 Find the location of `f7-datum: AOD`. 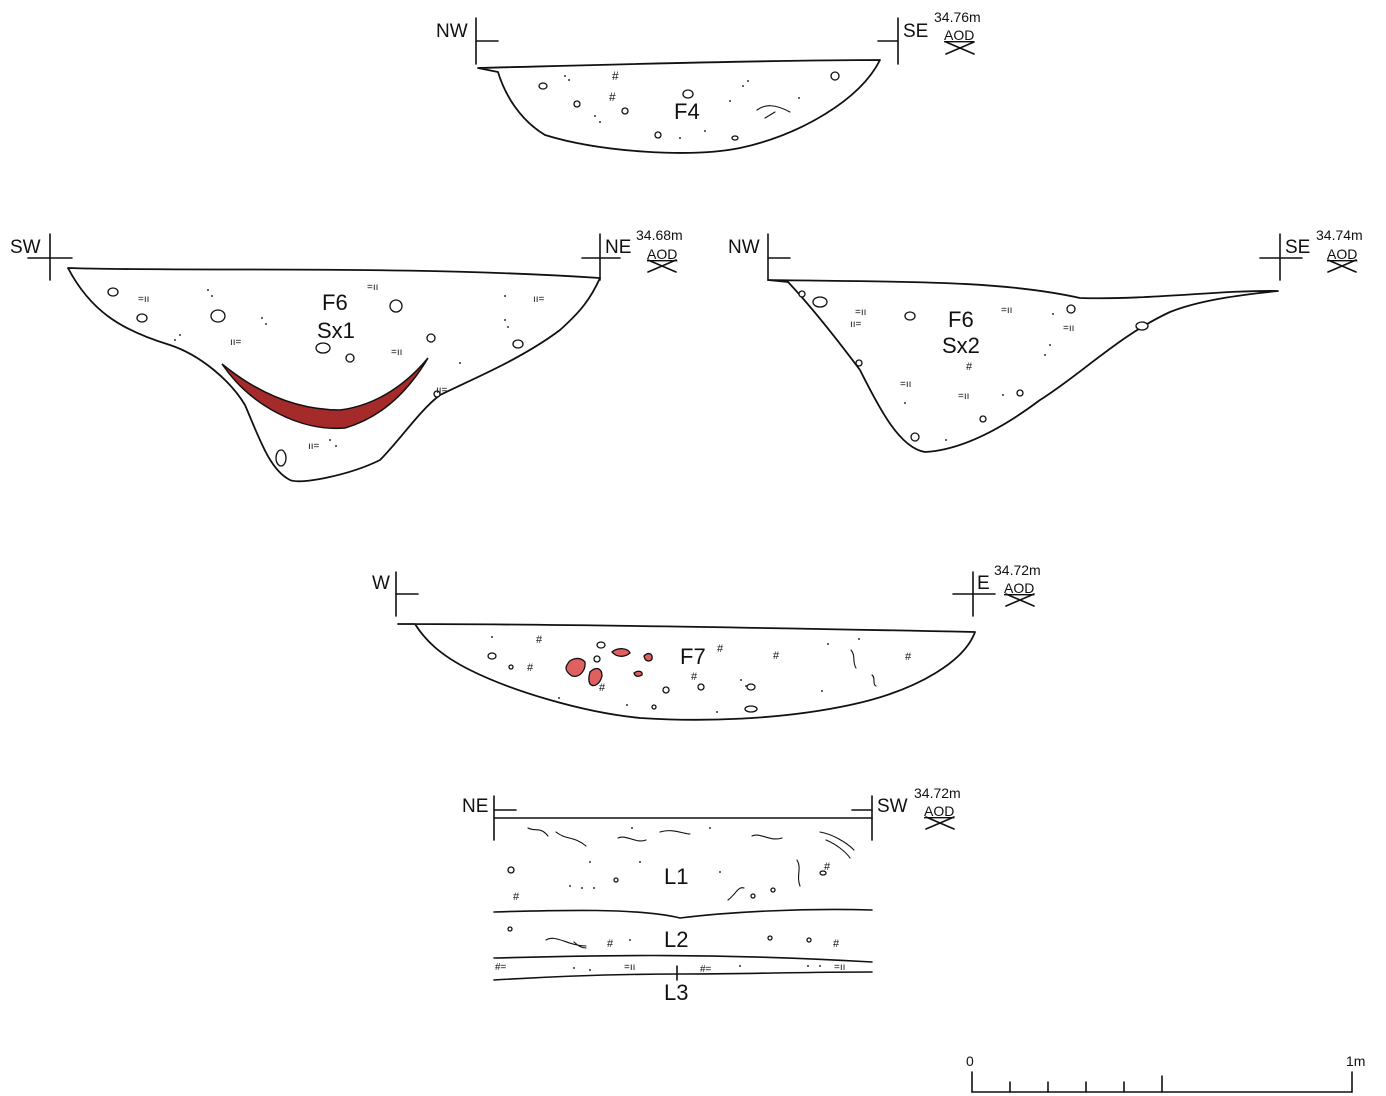

f7-datum: AOD is located at coordinates (1019, 588).